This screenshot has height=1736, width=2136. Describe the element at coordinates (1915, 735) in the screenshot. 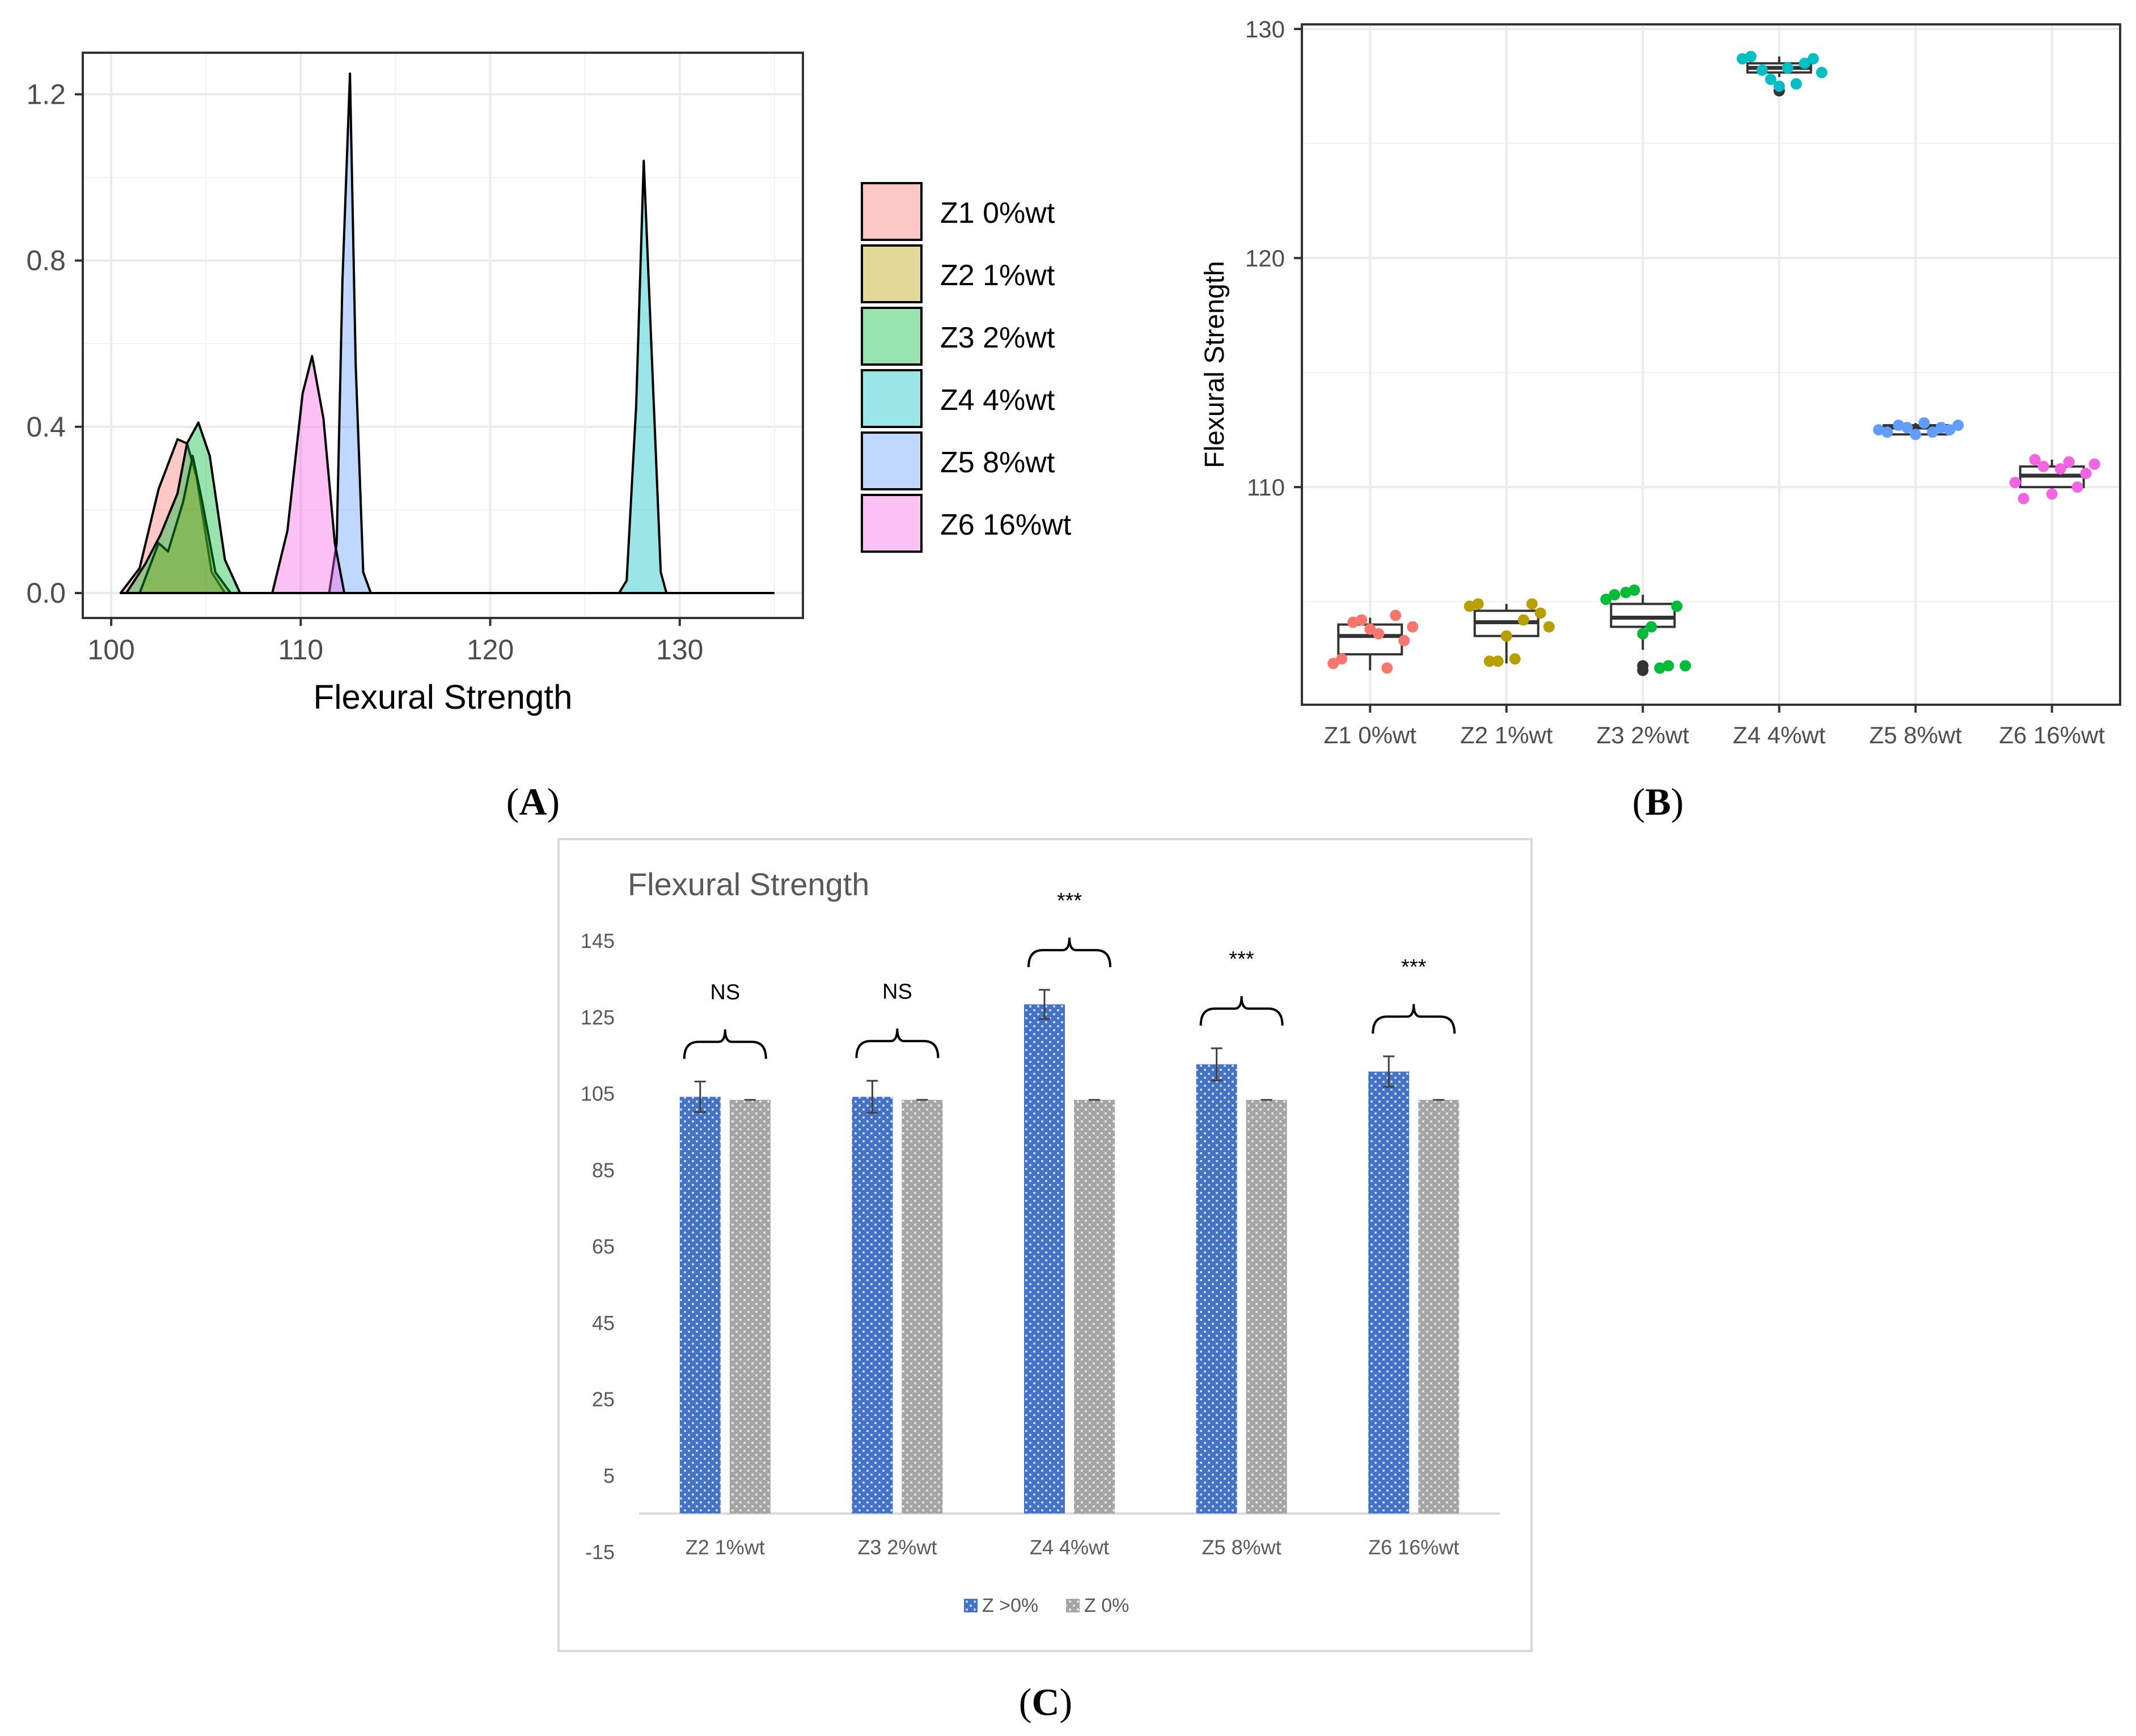

I see `x-tick-label: Z5 8%wt` at that location.